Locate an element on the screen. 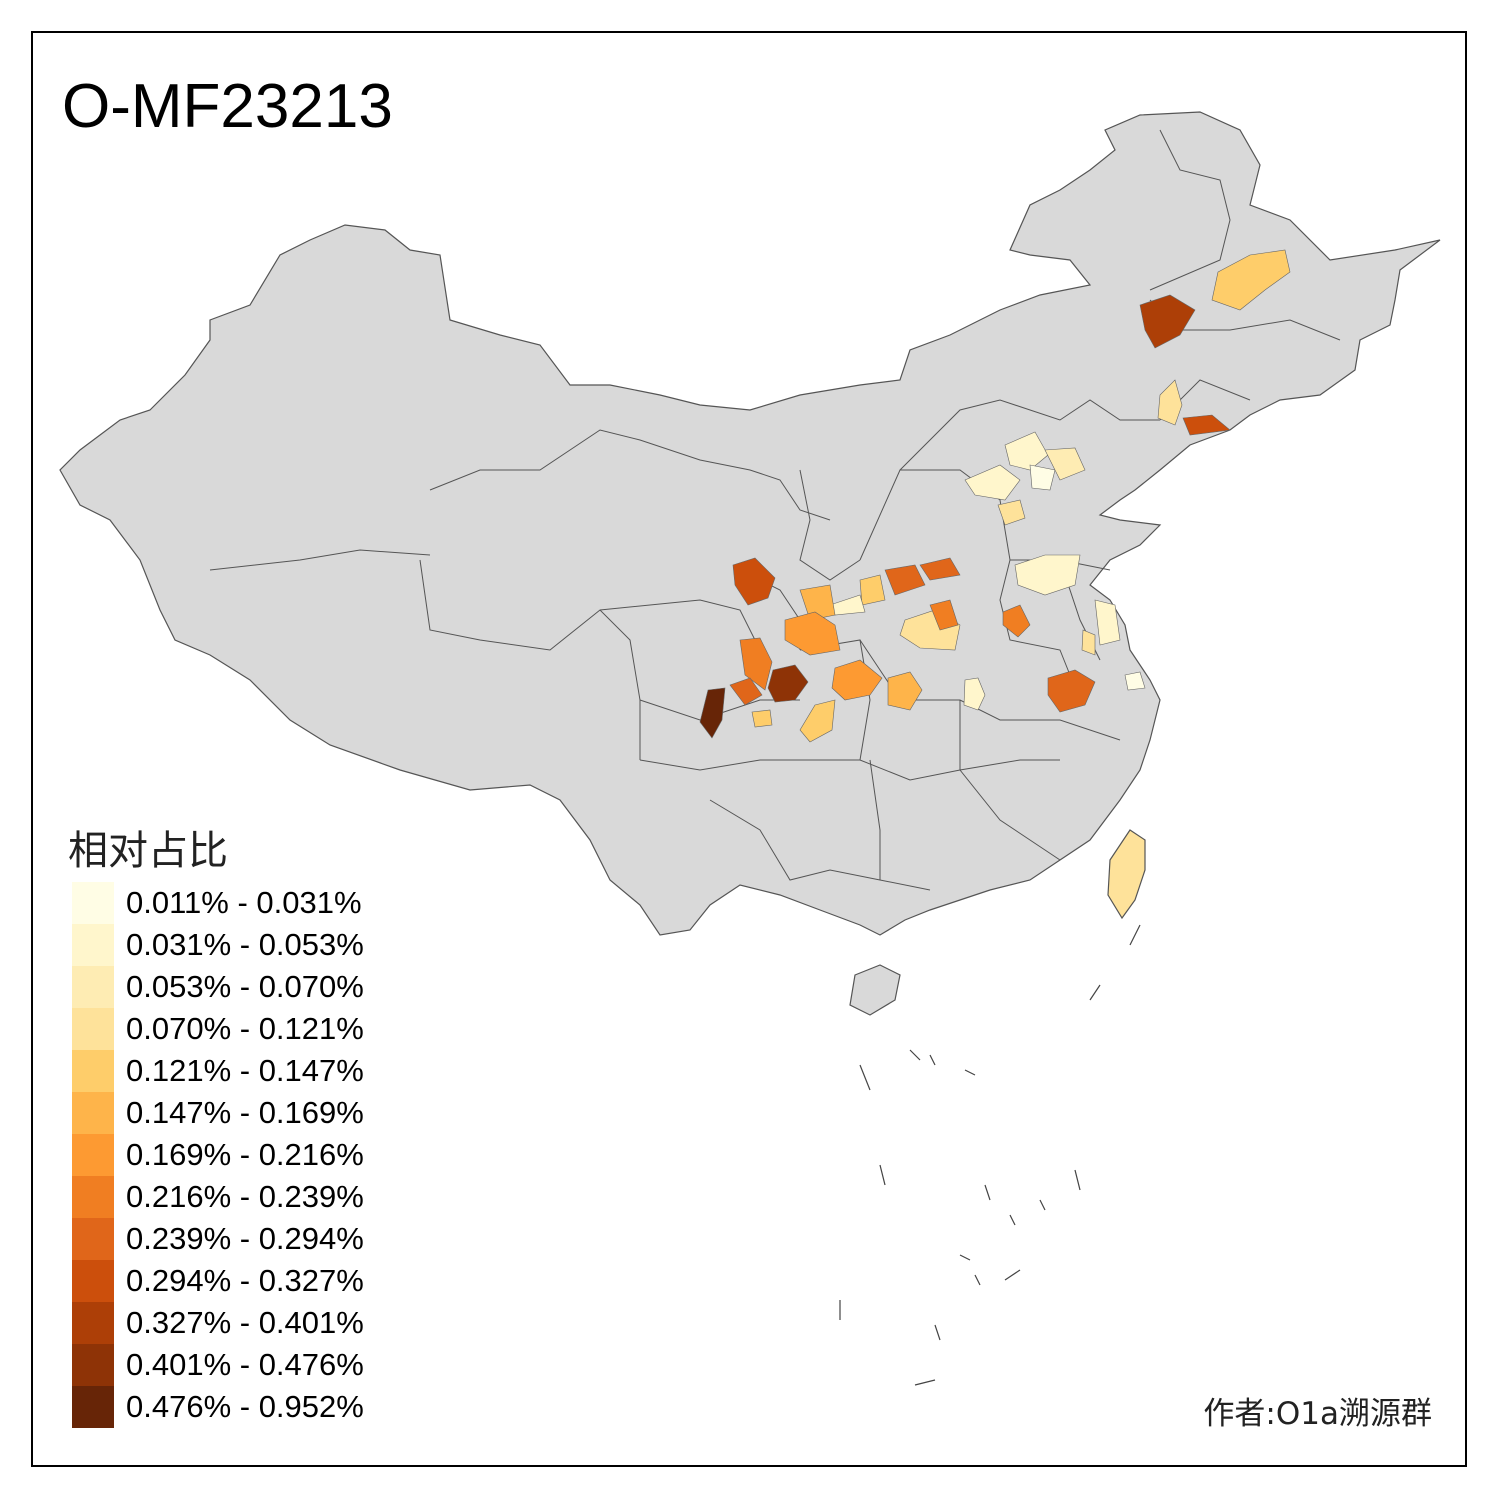 The width and height of the screenshot is (1500, 1500). region-v is located at coordinates (817, 602).